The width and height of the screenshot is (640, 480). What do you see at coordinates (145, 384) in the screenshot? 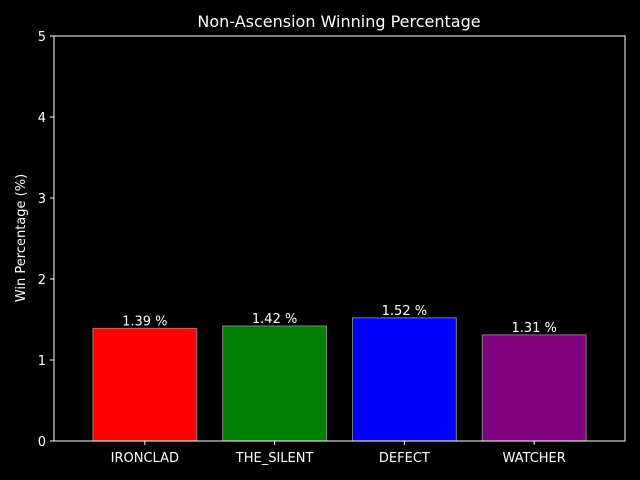
I see `bar-ironclad` at bounding box center [145, 384].